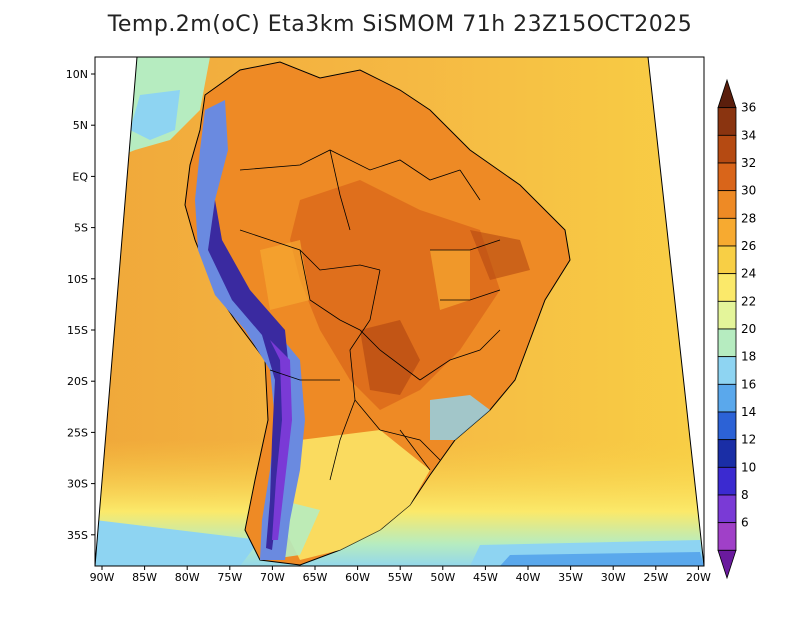  I want to click on lat-tick-label: 25S, so click(77, 432).